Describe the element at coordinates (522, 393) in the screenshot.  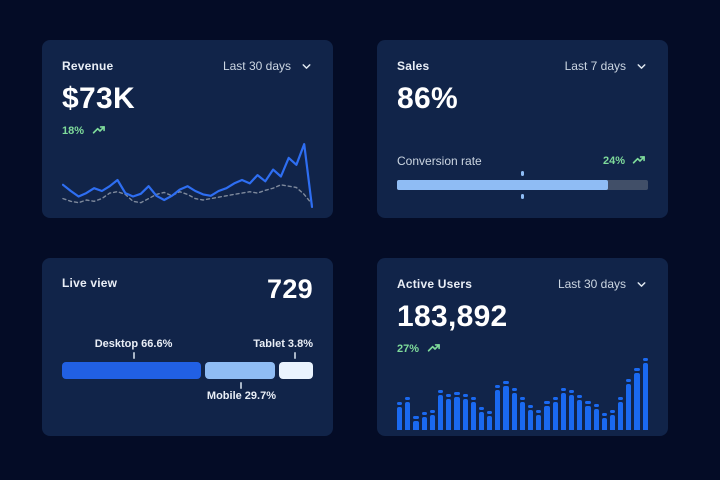
I see `active-users-bar-chart` at that location.